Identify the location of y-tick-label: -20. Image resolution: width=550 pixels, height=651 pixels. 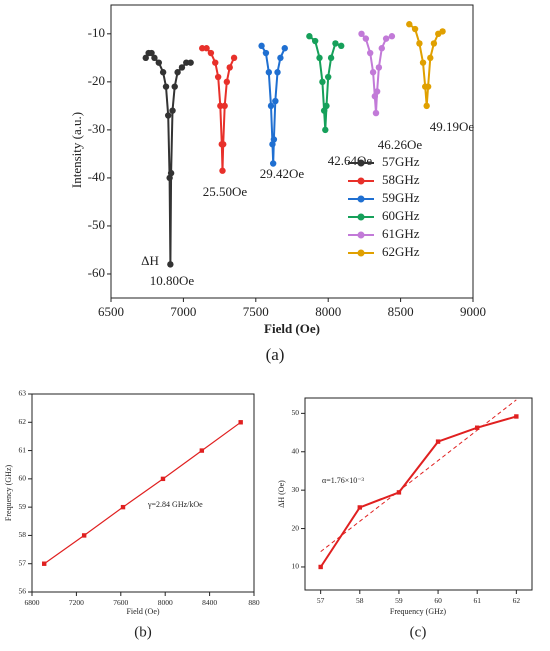
(96, 80).